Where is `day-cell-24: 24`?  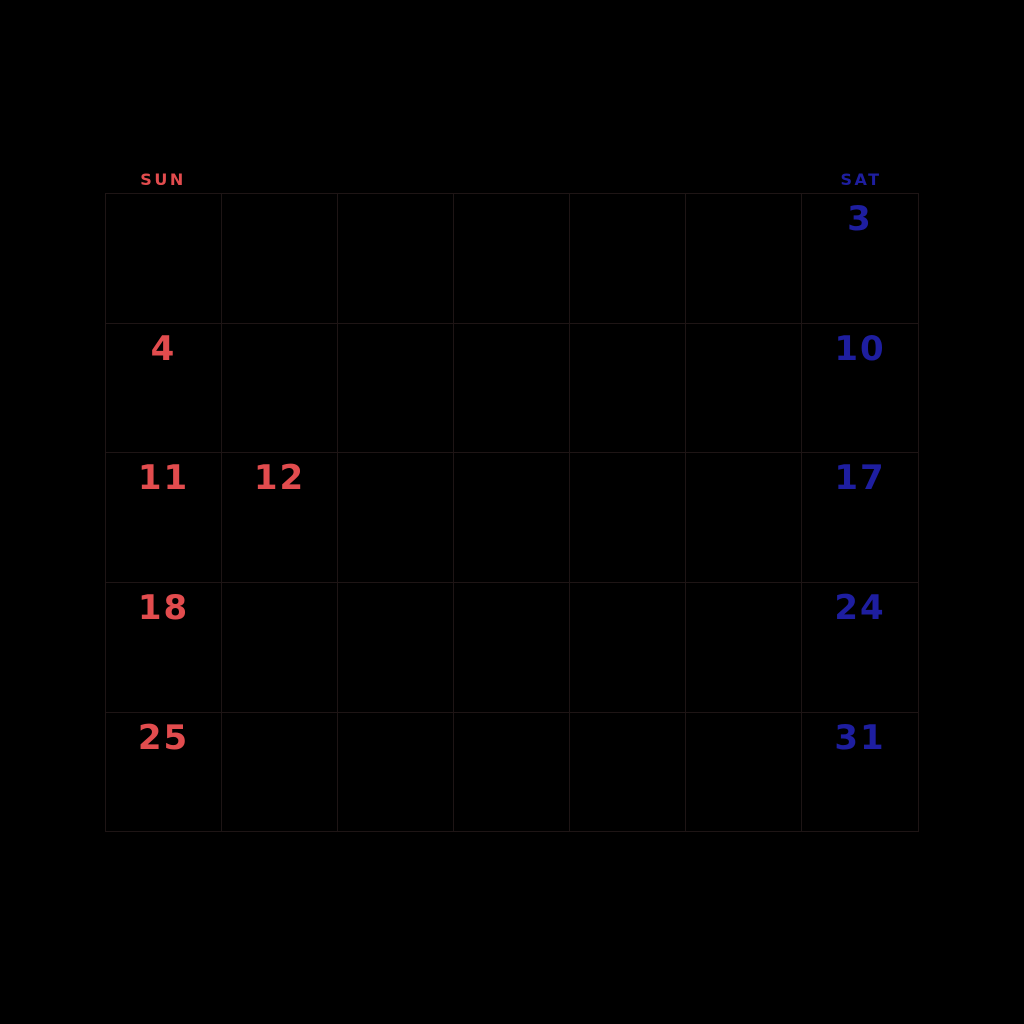
day-cell-24: 24 is located at coordinates (860, 648).